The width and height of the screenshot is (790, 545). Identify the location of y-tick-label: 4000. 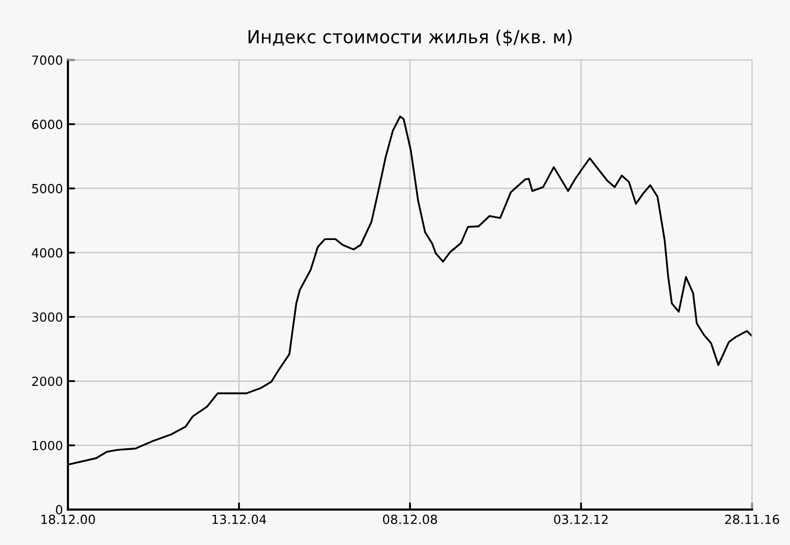
(47, 253).